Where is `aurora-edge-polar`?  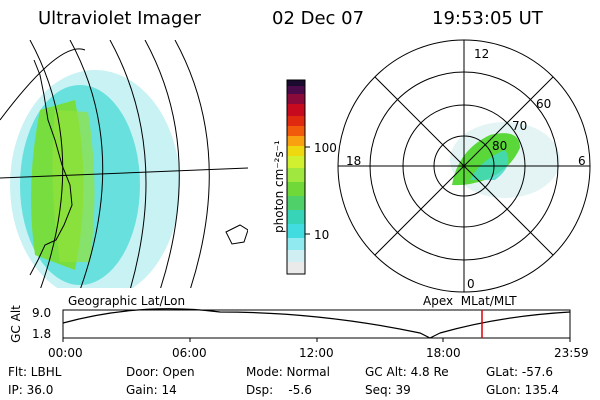
aurora-edge-polar is located at coordinates (489, 165).